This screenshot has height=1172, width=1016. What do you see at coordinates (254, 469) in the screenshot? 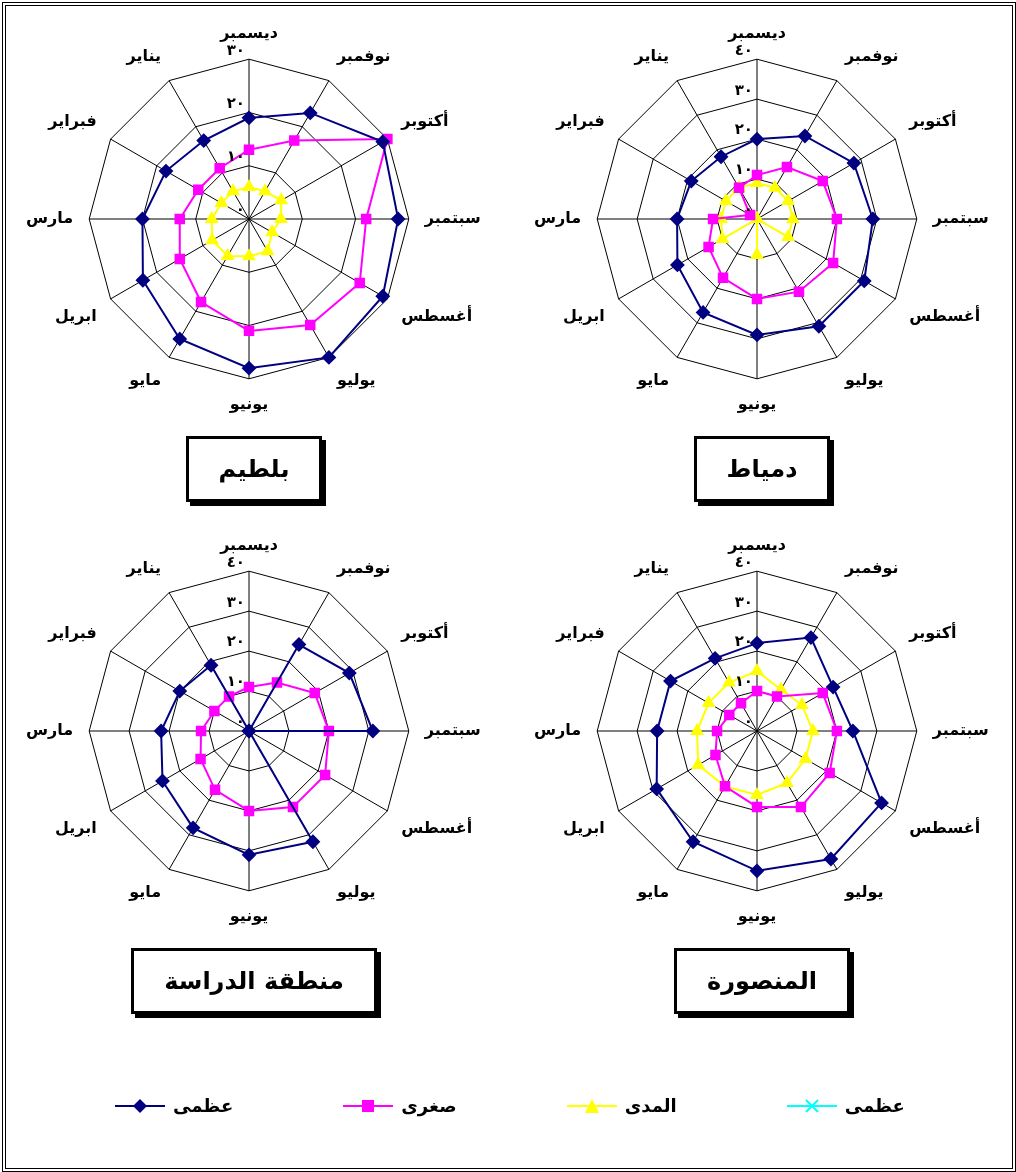
I see `text: بلطيم` at bounding box center [254, 469].